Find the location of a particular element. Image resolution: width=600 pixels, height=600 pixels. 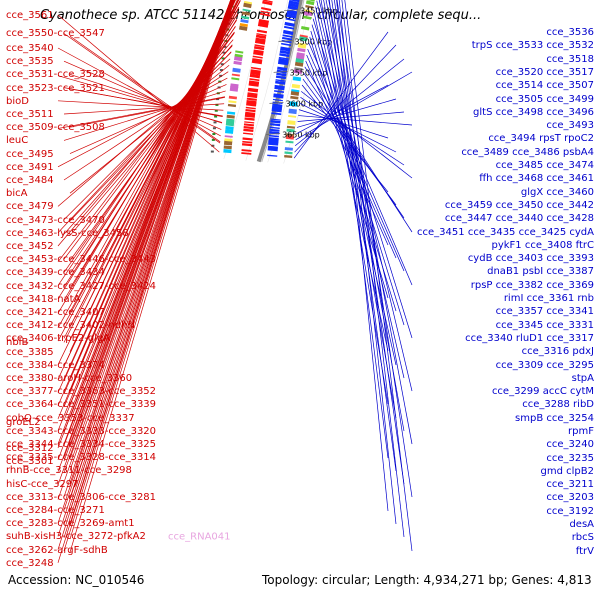

reverse-gene-label-row: cce_3505 cce_3499 is located at coordinates (545, 99).